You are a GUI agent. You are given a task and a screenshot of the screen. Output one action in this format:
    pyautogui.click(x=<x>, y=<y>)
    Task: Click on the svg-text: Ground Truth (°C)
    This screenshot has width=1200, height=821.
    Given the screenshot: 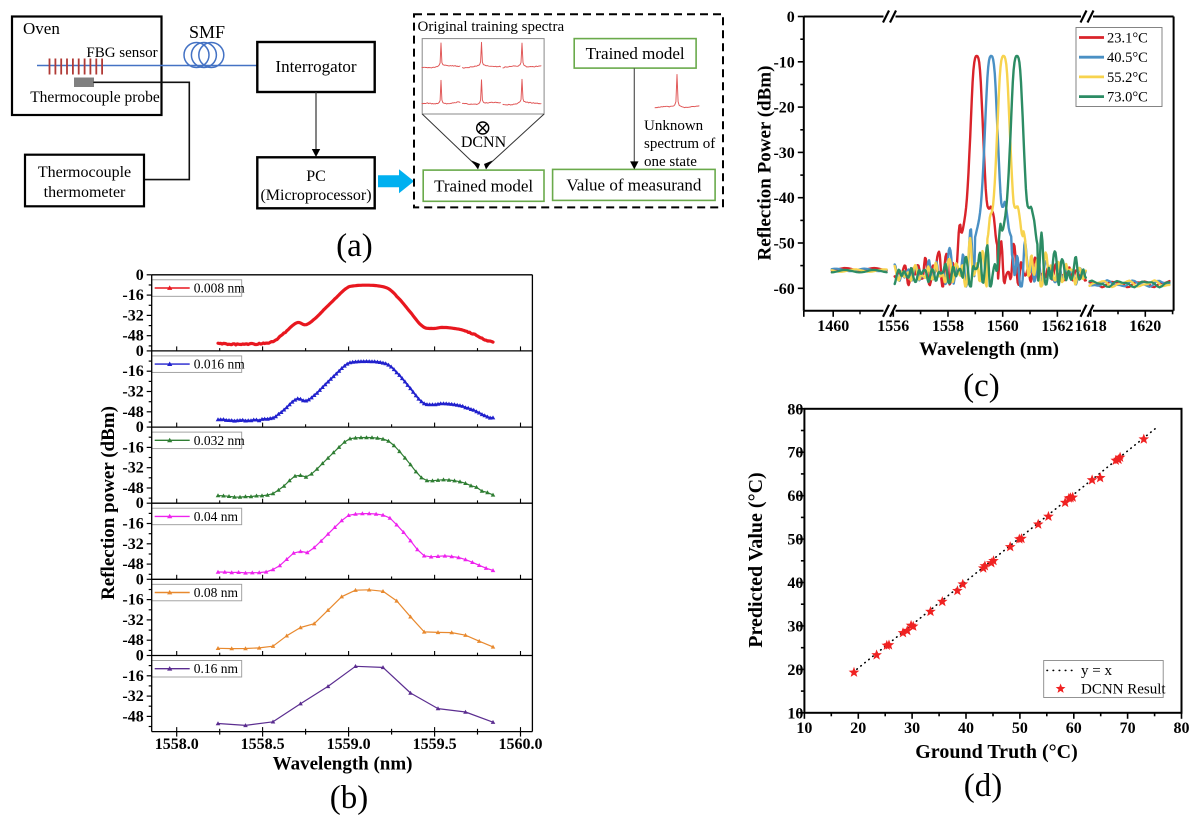 What is the action you would take?
    pyautogui.click(x=996, y=752)
    